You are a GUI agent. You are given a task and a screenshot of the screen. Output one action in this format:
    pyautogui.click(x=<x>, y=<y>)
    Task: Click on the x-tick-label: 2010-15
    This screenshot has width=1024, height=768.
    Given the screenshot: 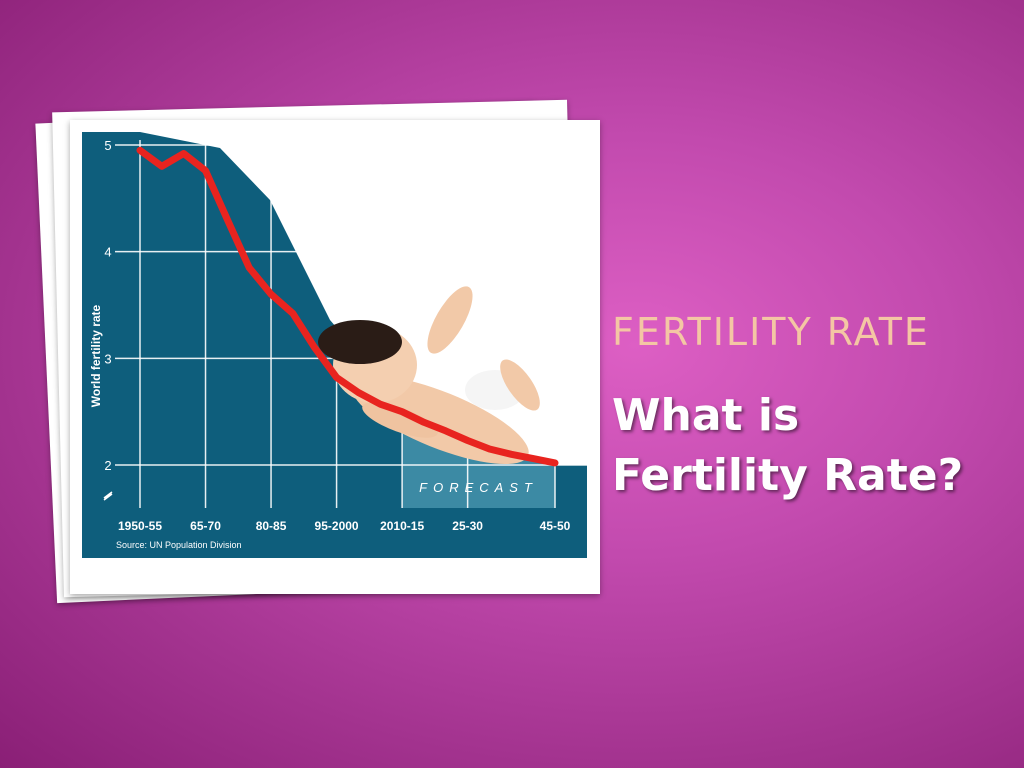 What is the action you would take?
    pyautogui.click(x=402, y=526)
    